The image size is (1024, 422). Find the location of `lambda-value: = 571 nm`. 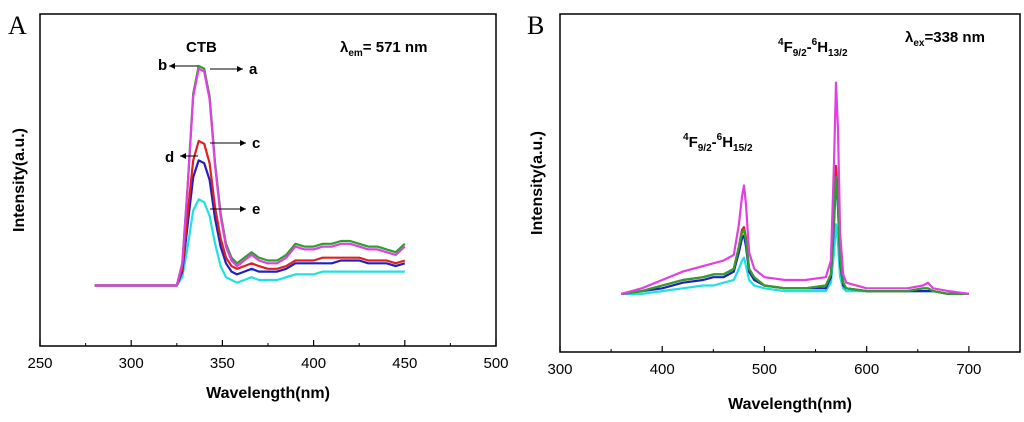

lambda-value: = 571 nm is located at coordinates (395, 47).